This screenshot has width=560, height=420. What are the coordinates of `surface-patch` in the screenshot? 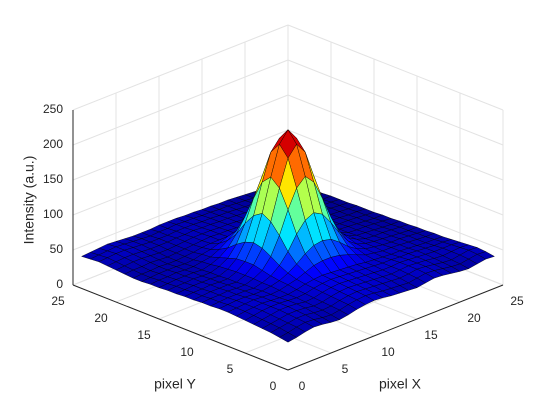 It's located at (288, 337).